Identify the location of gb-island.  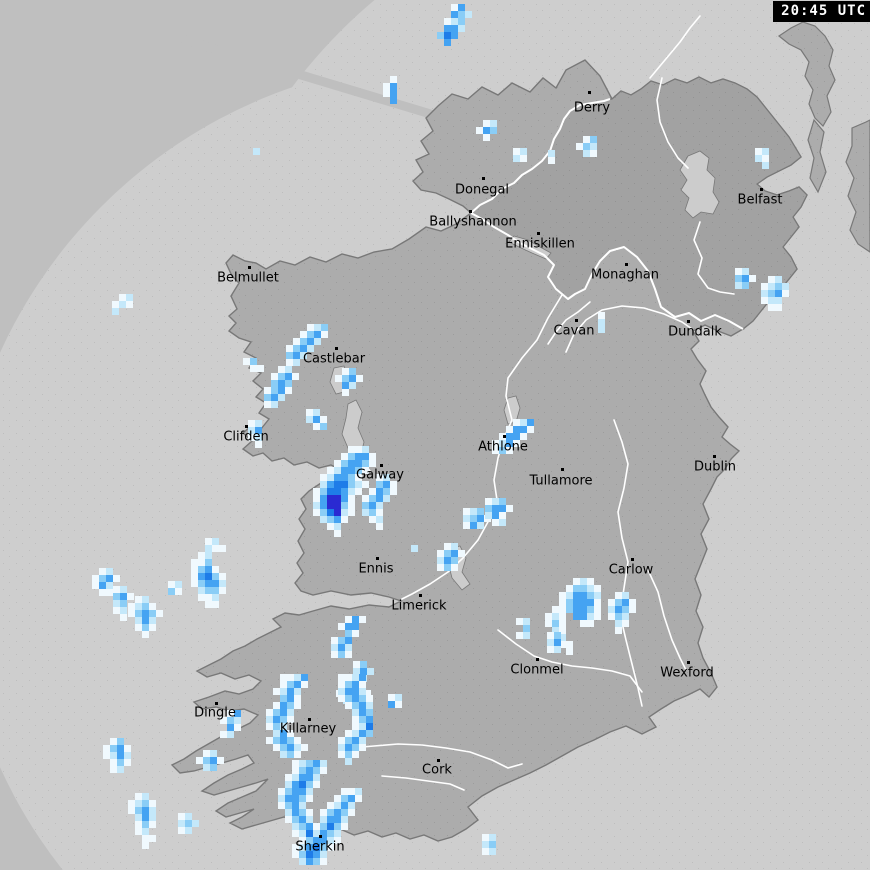
(857, 186).